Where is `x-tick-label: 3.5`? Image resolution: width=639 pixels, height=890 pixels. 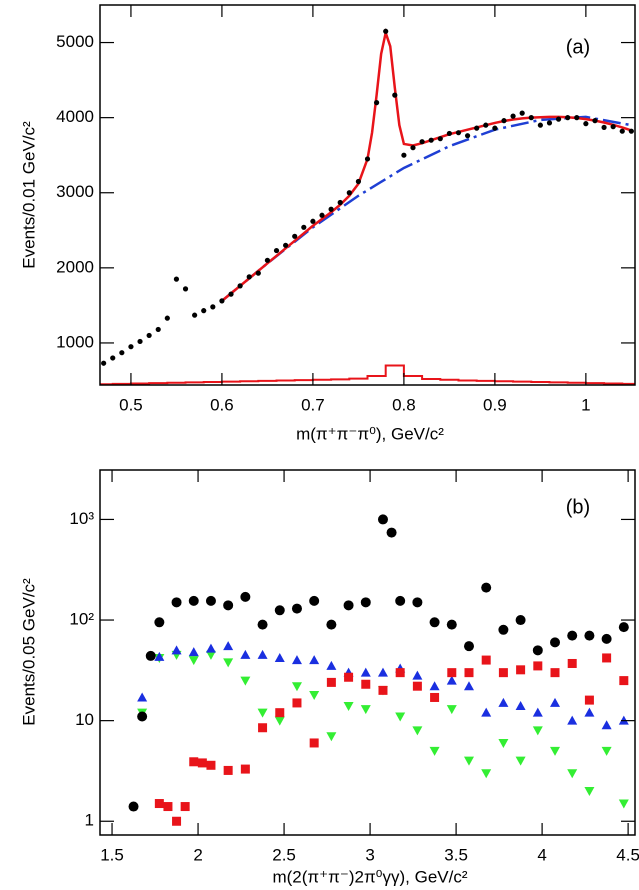 x-tick-label: 3.5 is located at coordinates (456, 854).